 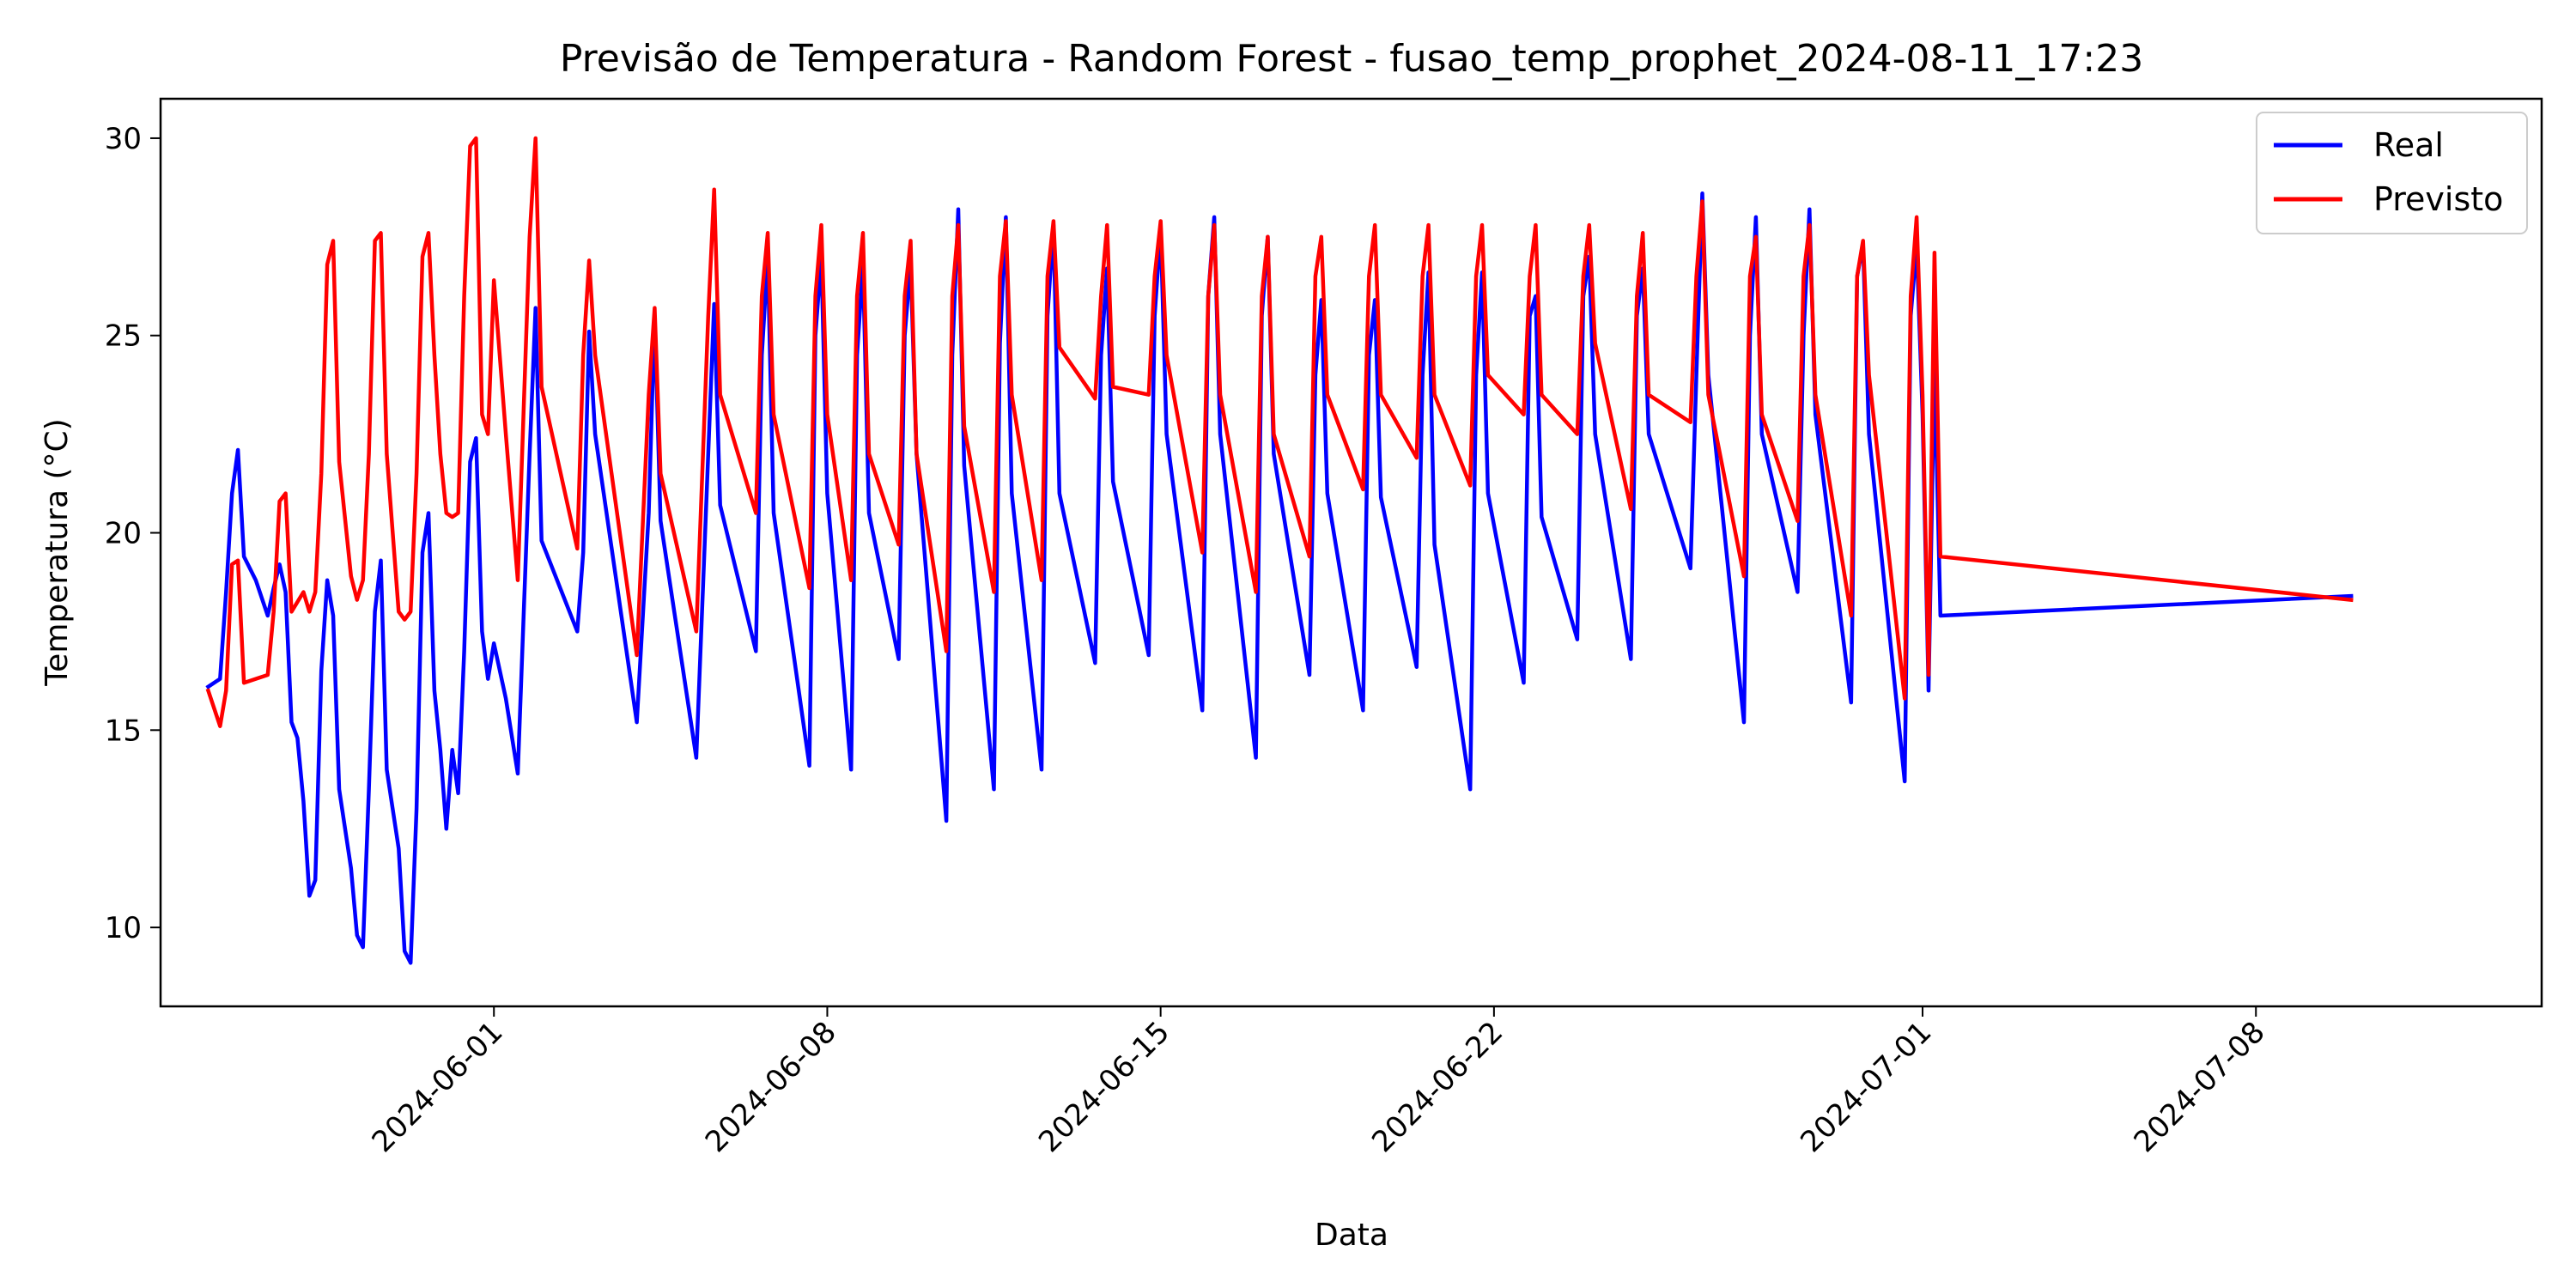 I want to click on y-tick-label: 20, so click(x=123, y=534).